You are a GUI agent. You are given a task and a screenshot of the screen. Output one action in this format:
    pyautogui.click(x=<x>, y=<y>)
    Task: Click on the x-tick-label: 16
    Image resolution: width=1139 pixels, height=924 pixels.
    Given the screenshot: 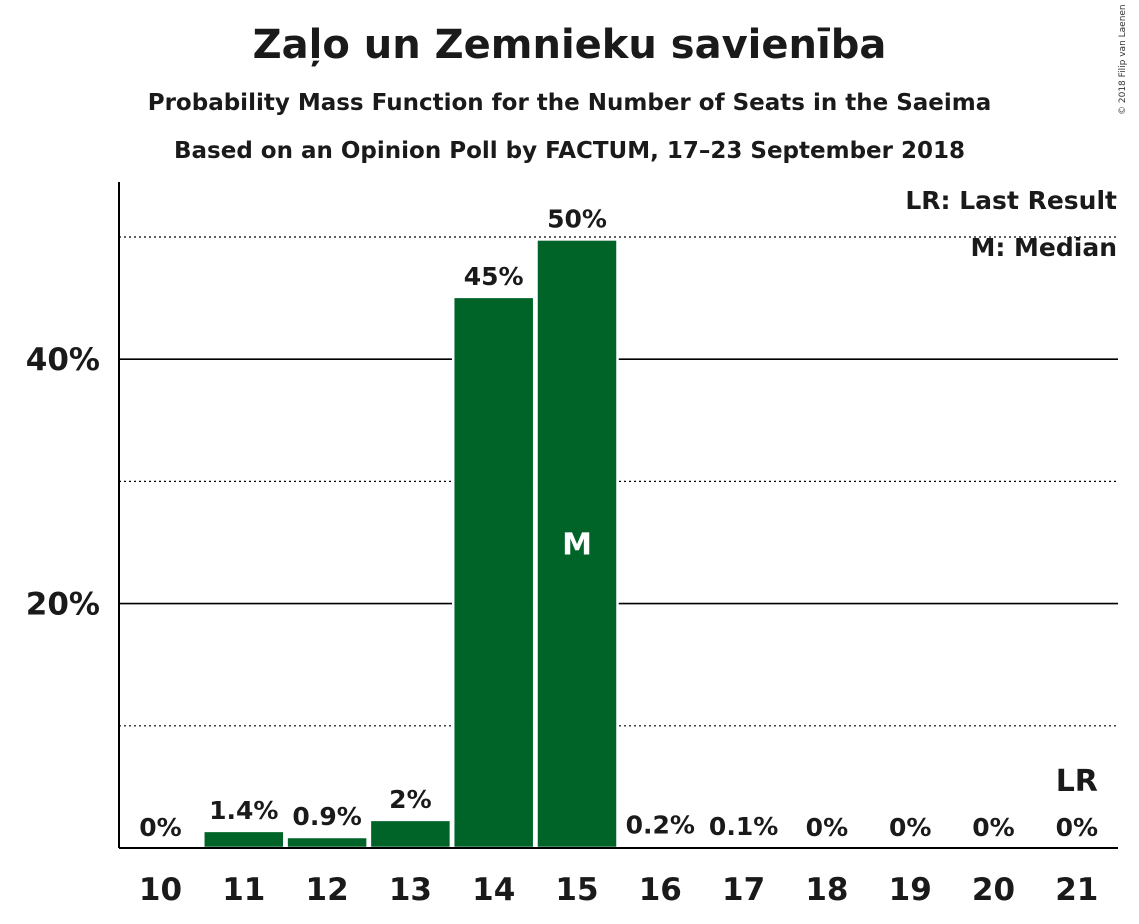 What is the action you would take?
    pyautogui.click(x=660, y=890)
    